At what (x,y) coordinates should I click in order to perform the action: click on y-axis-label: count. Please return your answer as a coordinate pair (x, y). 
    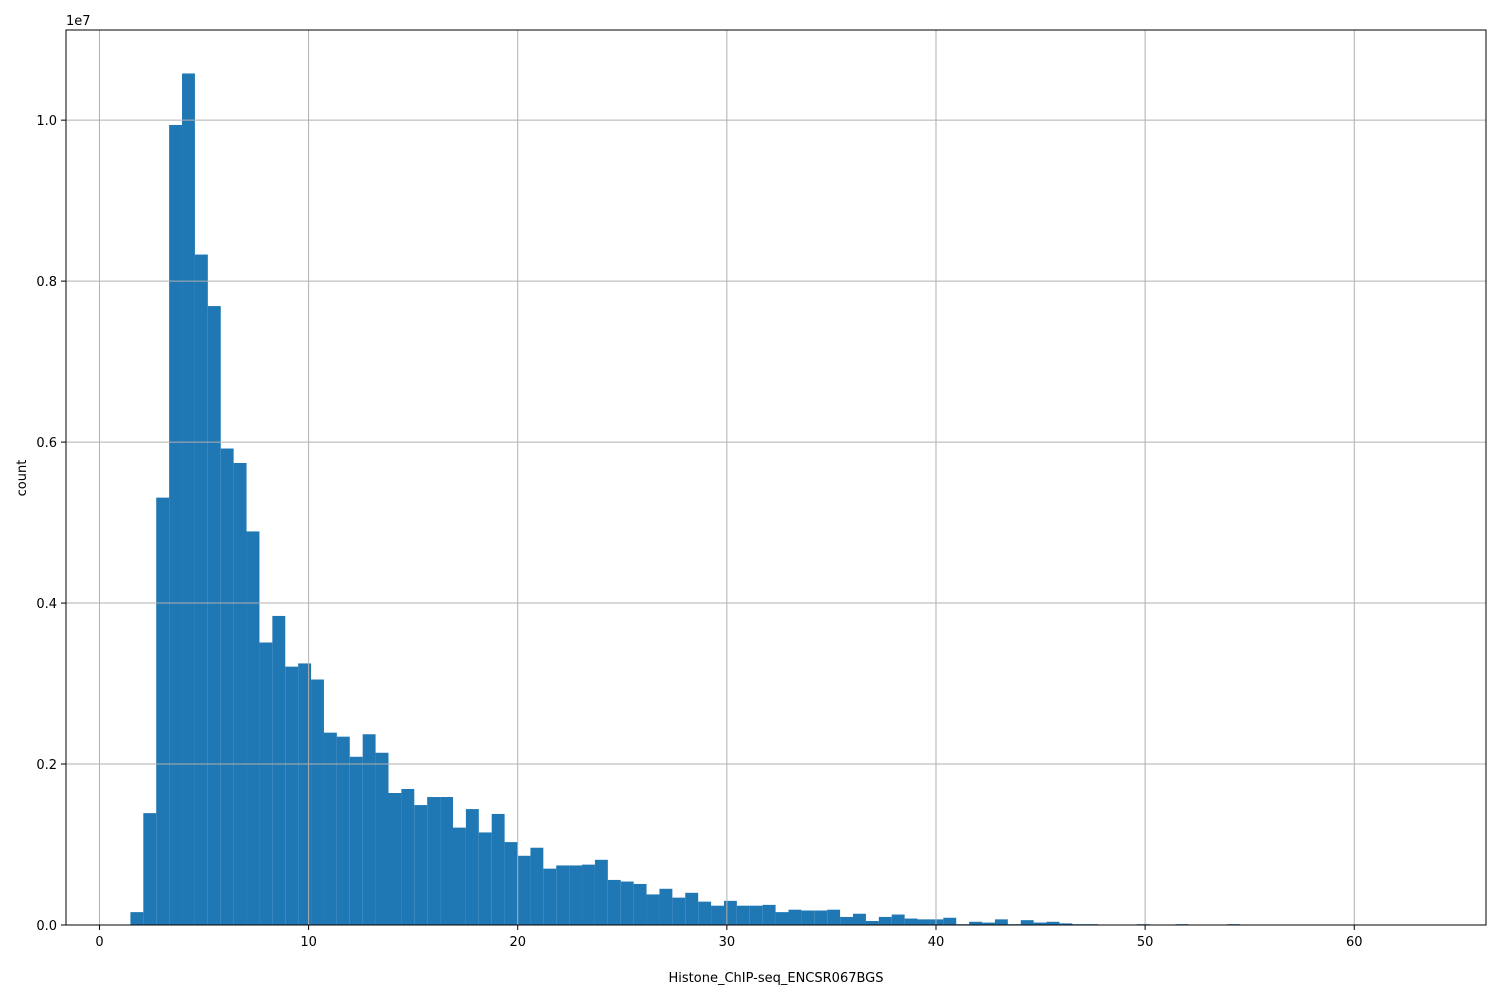
    Looking at the image, I should click on (22, 478).